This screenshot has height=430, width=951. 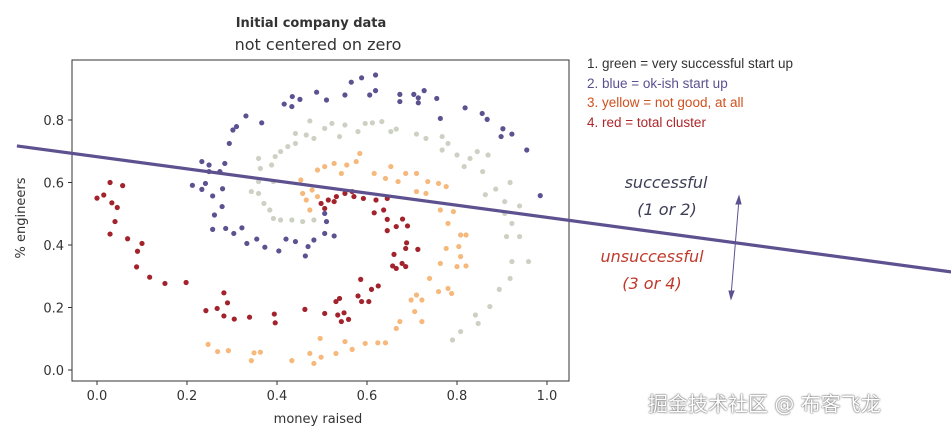 What do you see at coordinates (367, 396) in the screenshot?
I see `x-tick-label: 0.6` at bounding box center [367, 396].